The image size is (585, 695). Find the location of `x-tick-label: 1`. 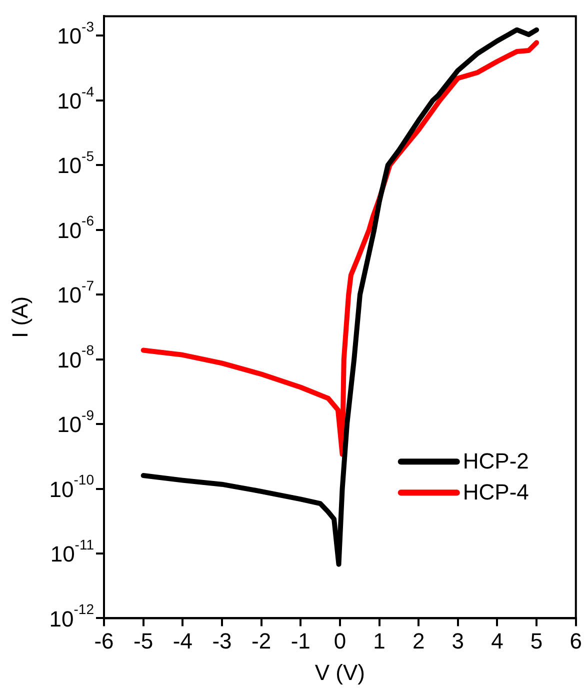

x-tick-label: 1 is located at coordinates (379, 641).